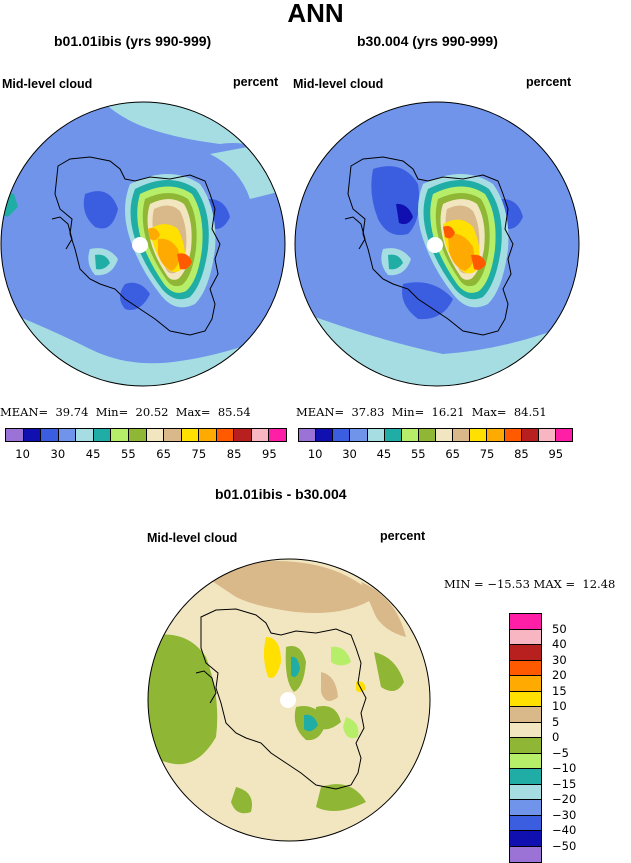 Image resolution: width=631 pixels, height=863 pixels. Describe the element at coordinates (564, 830) in the screenshot. I see `colorbar-tick-label: −40` at that location.